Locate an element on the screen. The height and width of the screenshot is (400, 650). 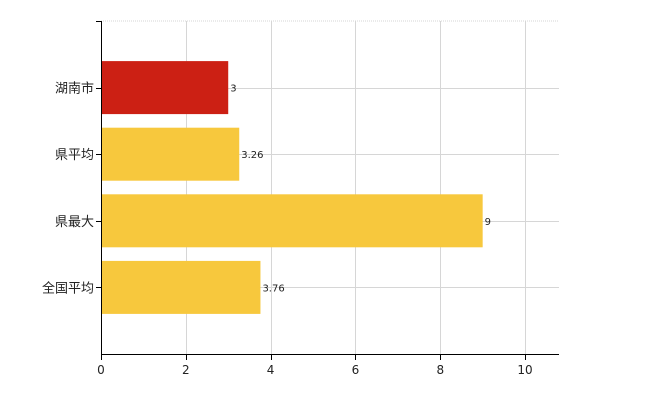
y-category-label: 湖南市 is located at coordinates (74, 89).